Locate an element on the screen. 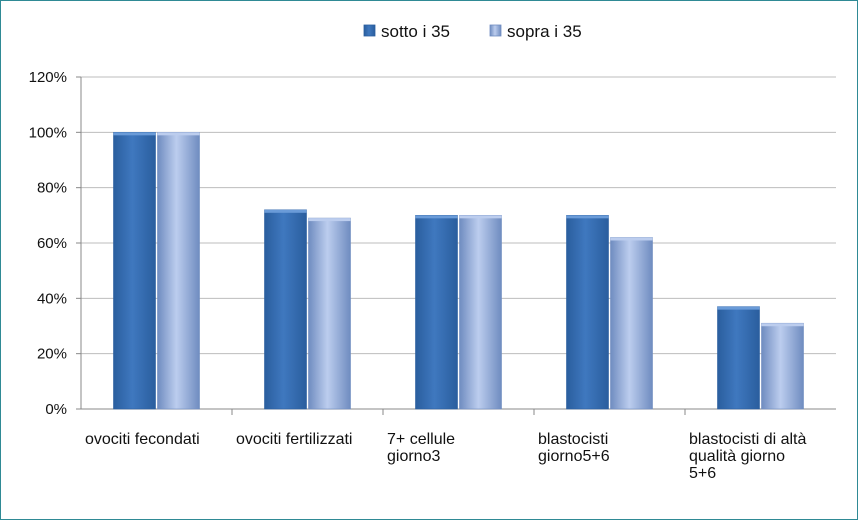 The width and height of the screenshot is (858, 521). y-tick-label: 120% is located at coordinates (48, 77).